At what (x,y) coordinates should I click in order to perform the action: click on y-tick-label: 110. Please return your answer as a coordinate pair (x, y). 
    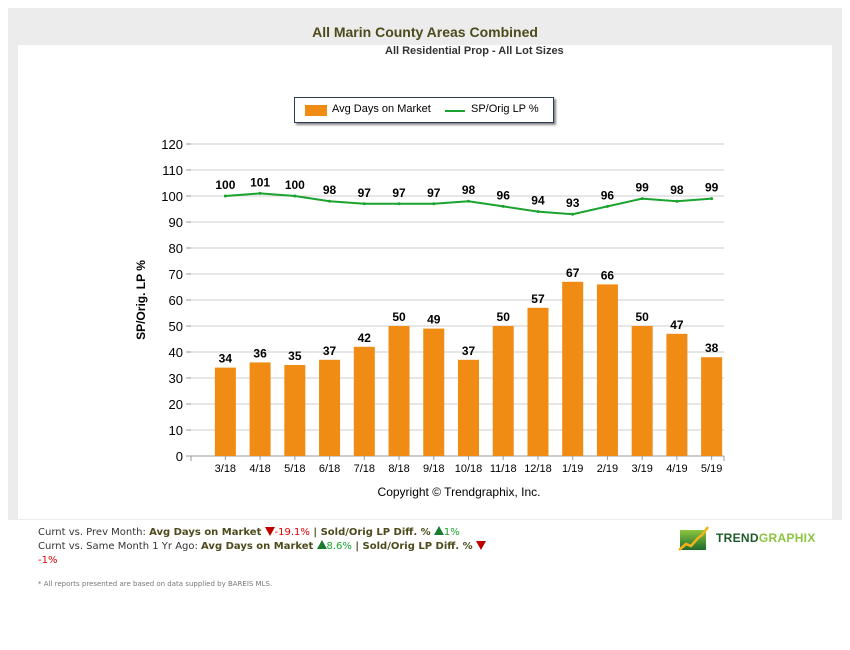
    Looking at the image, I should click on (172, 170).